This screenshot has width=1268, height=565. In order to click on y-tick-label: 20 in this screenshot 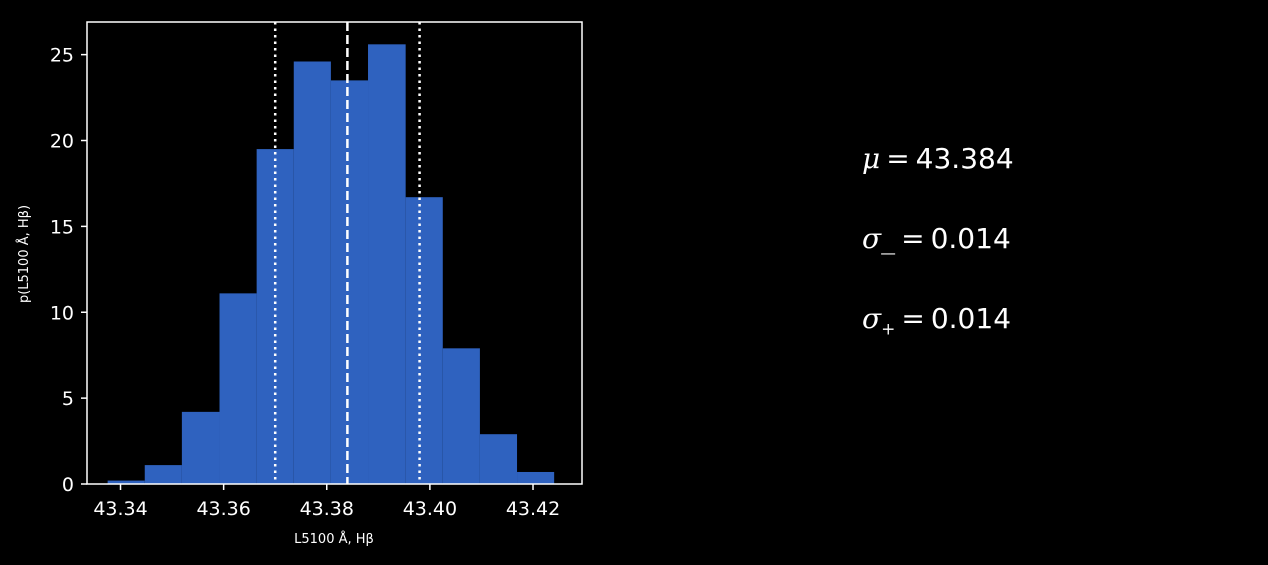, I will do `click(62, 142)`.